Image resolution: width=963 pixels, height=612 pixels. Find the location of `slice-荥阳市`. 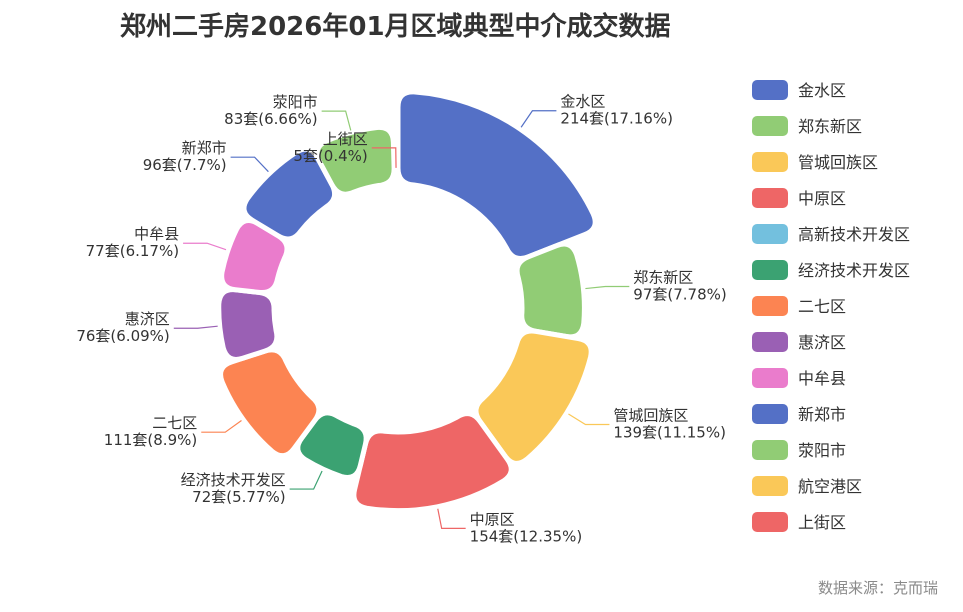

slice-荥阳市 is located at coordinates (355, 160).